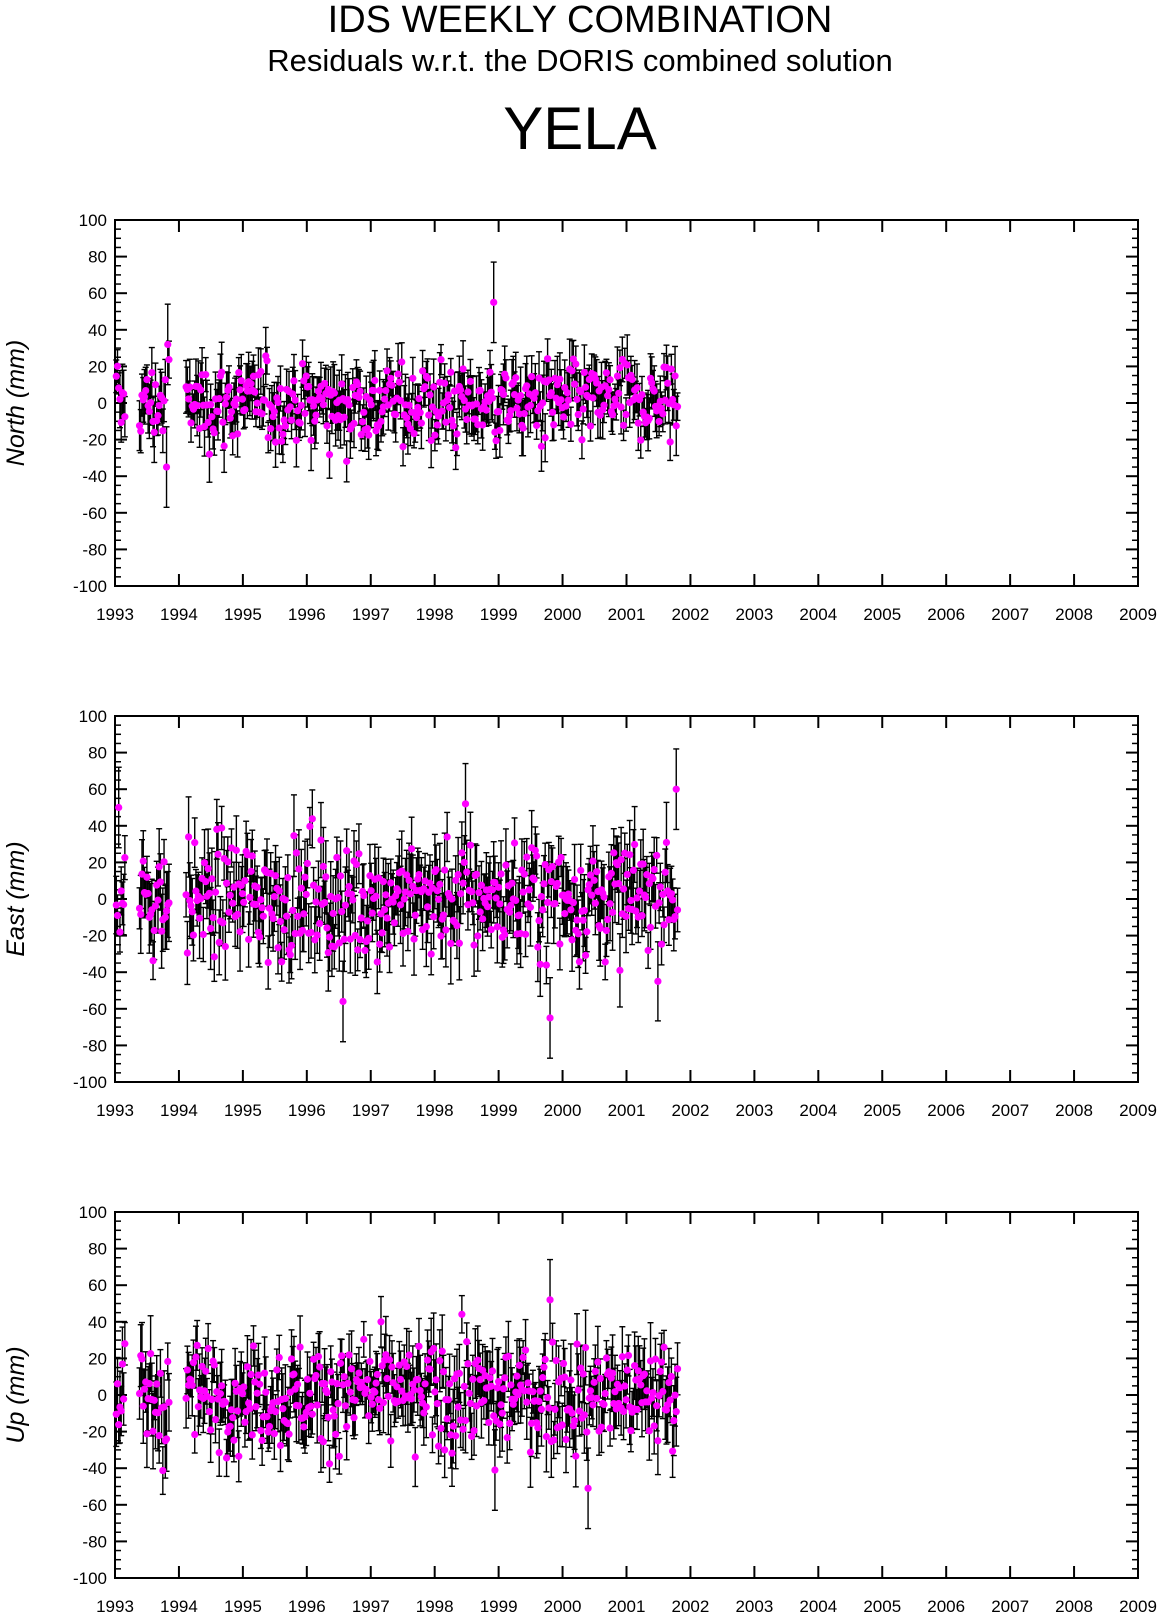  What do you see at coordinates (435, 1110) in the screenshot?
I see `x-tick-label: 1998` at bounding box center [435, 1110].